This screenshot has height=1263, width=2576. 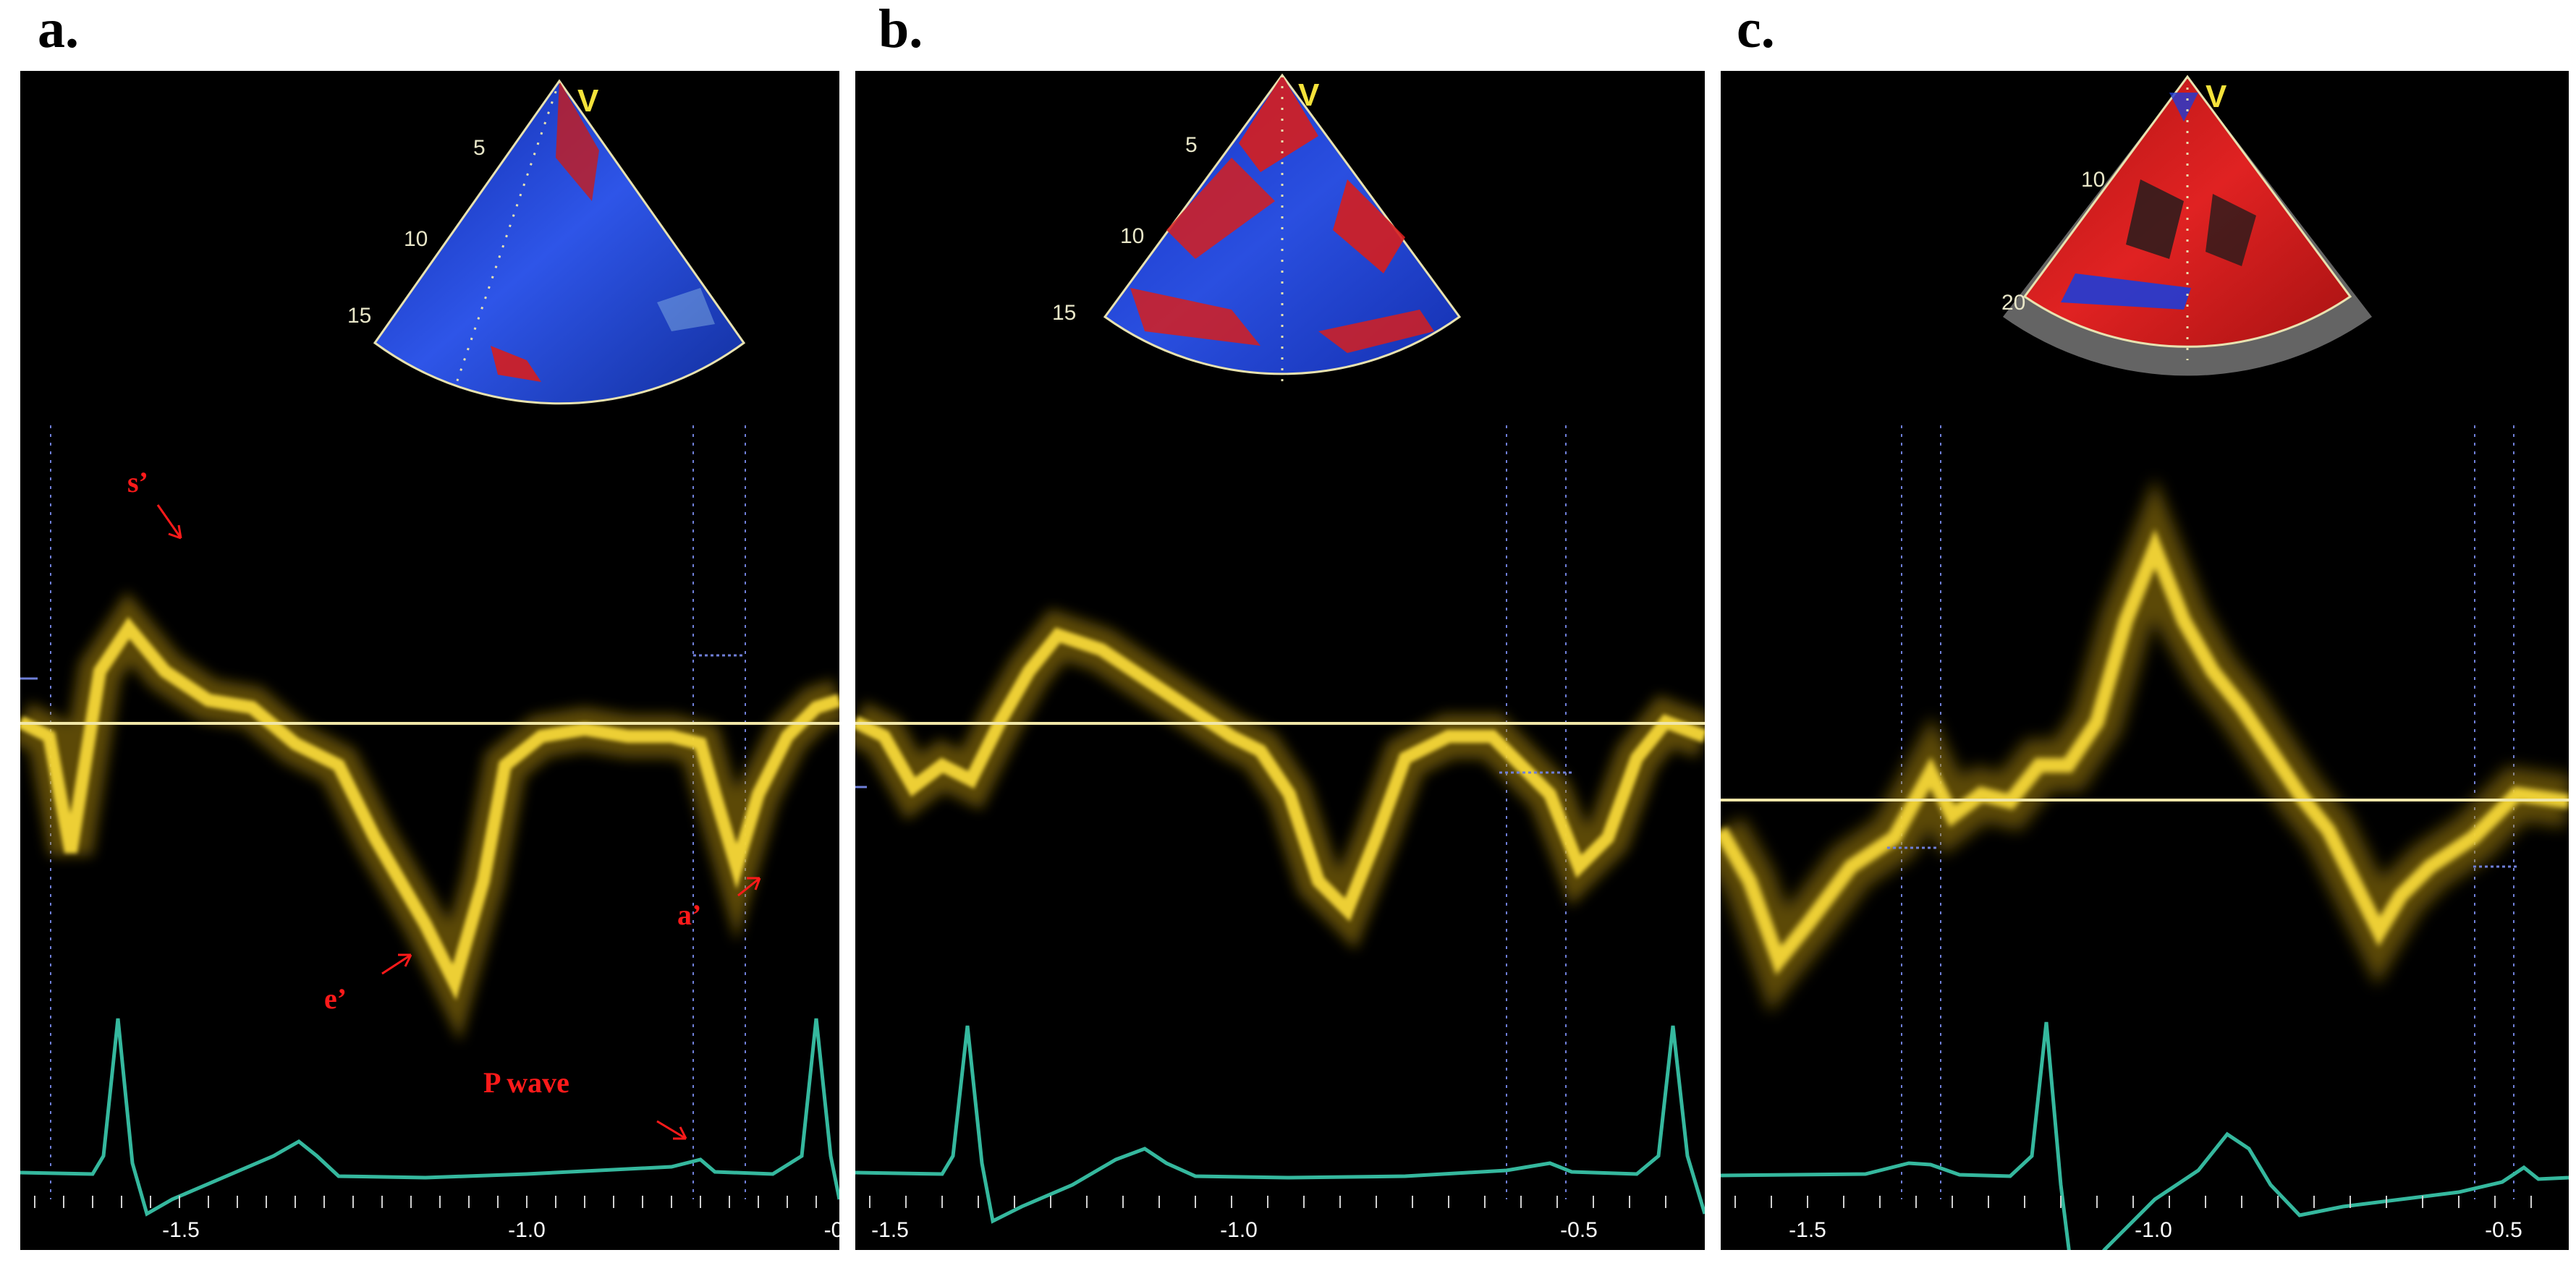 I want to click on annotation-s-prime: s’, so click(x=137, y=482).